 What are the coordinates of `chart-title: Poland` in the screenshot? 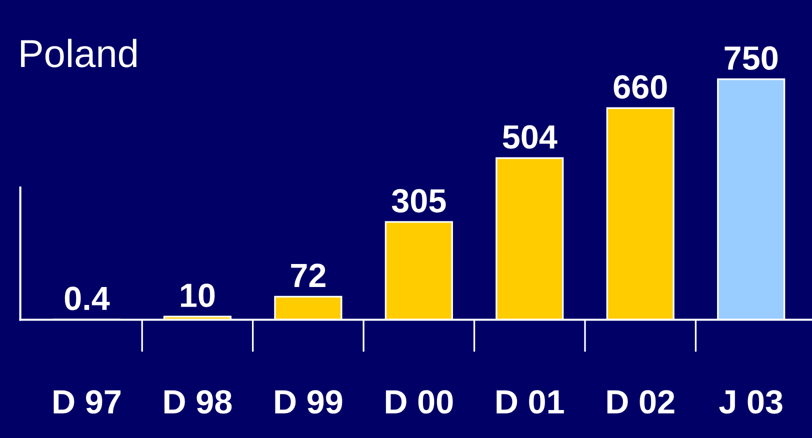 It's located at (78, 53).